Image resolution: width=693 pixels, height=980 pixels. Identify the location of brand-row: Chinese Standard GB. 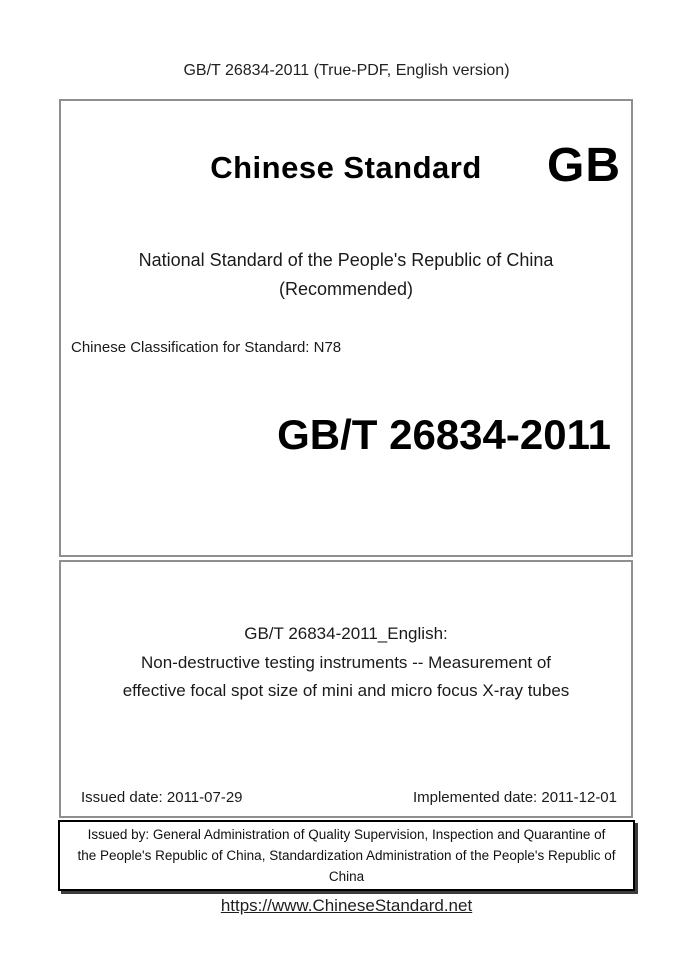
(346, 166).